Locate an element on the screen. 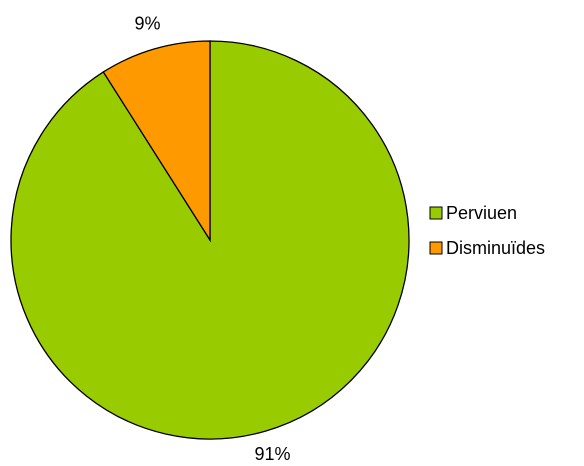  data-label: 91% is located at coordinates (272, 454).